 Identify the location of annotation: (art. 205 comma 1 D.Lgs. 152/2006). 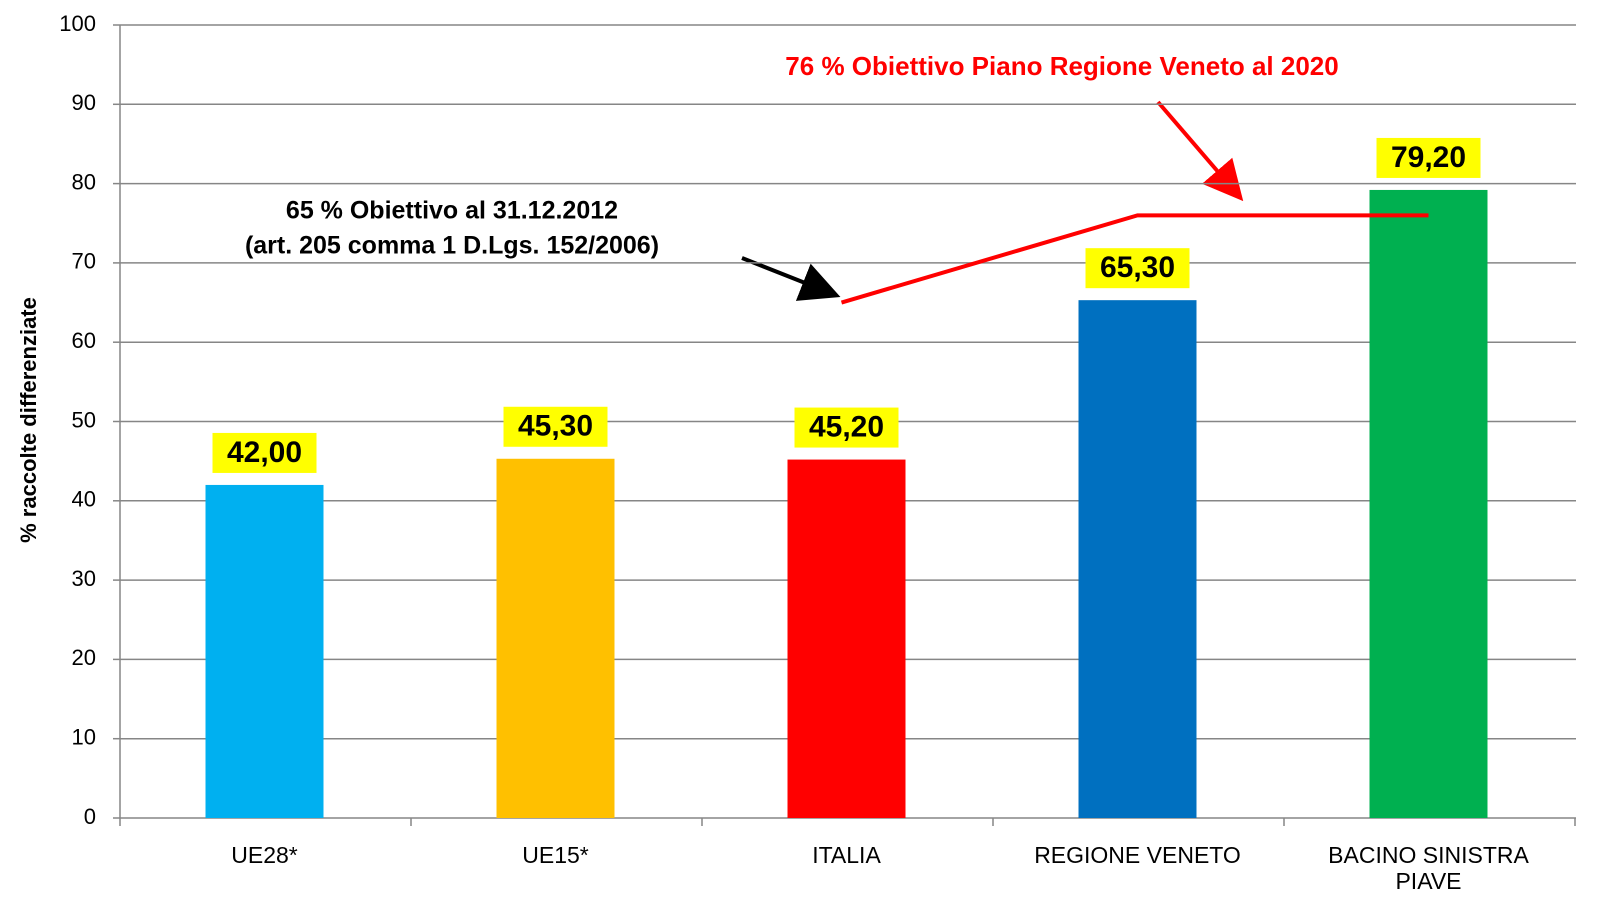
(452, 246).